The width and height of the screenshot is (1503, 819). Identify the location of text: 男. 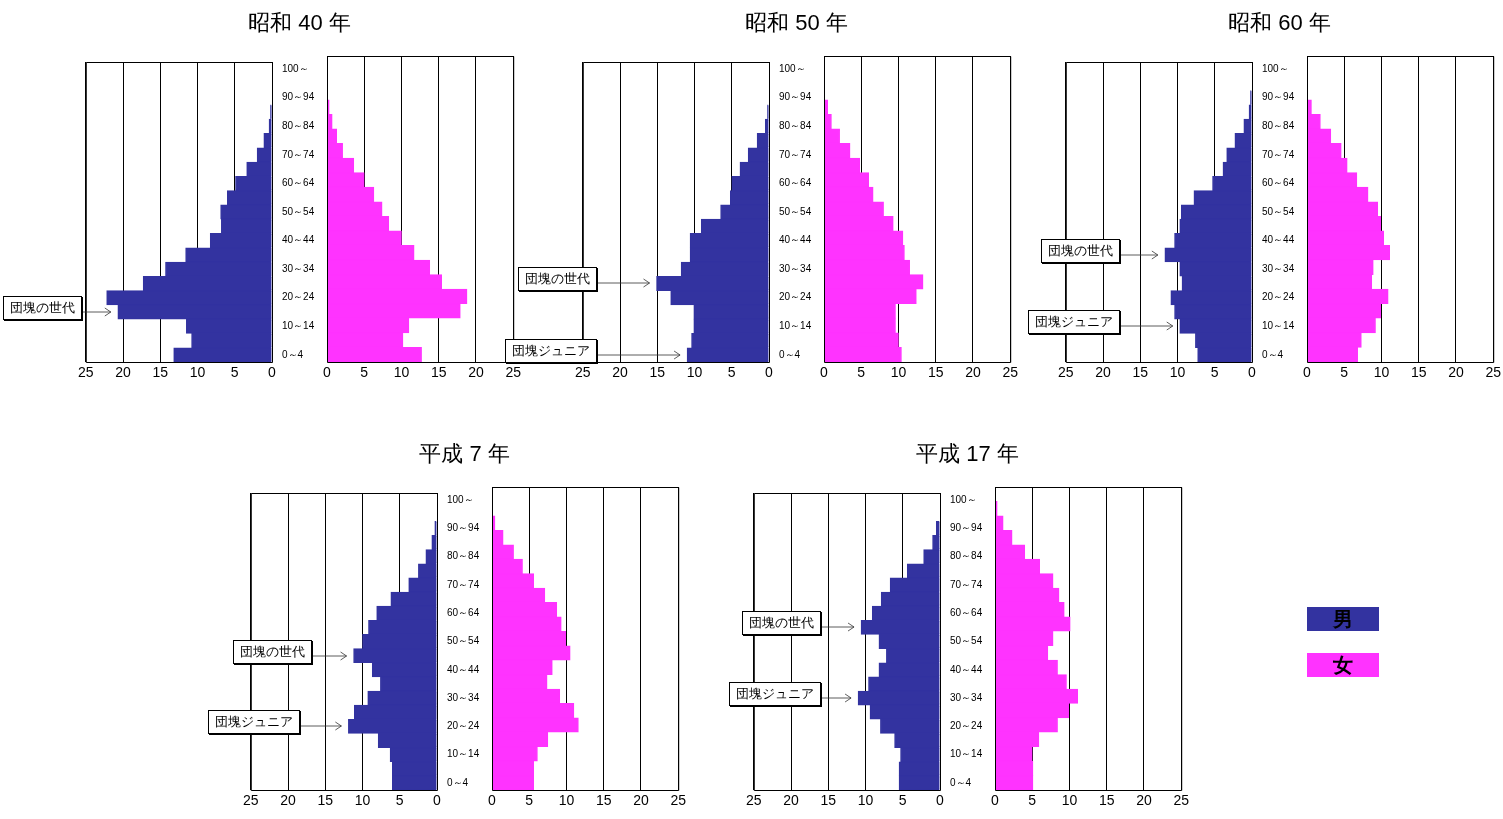
(1343, 619).